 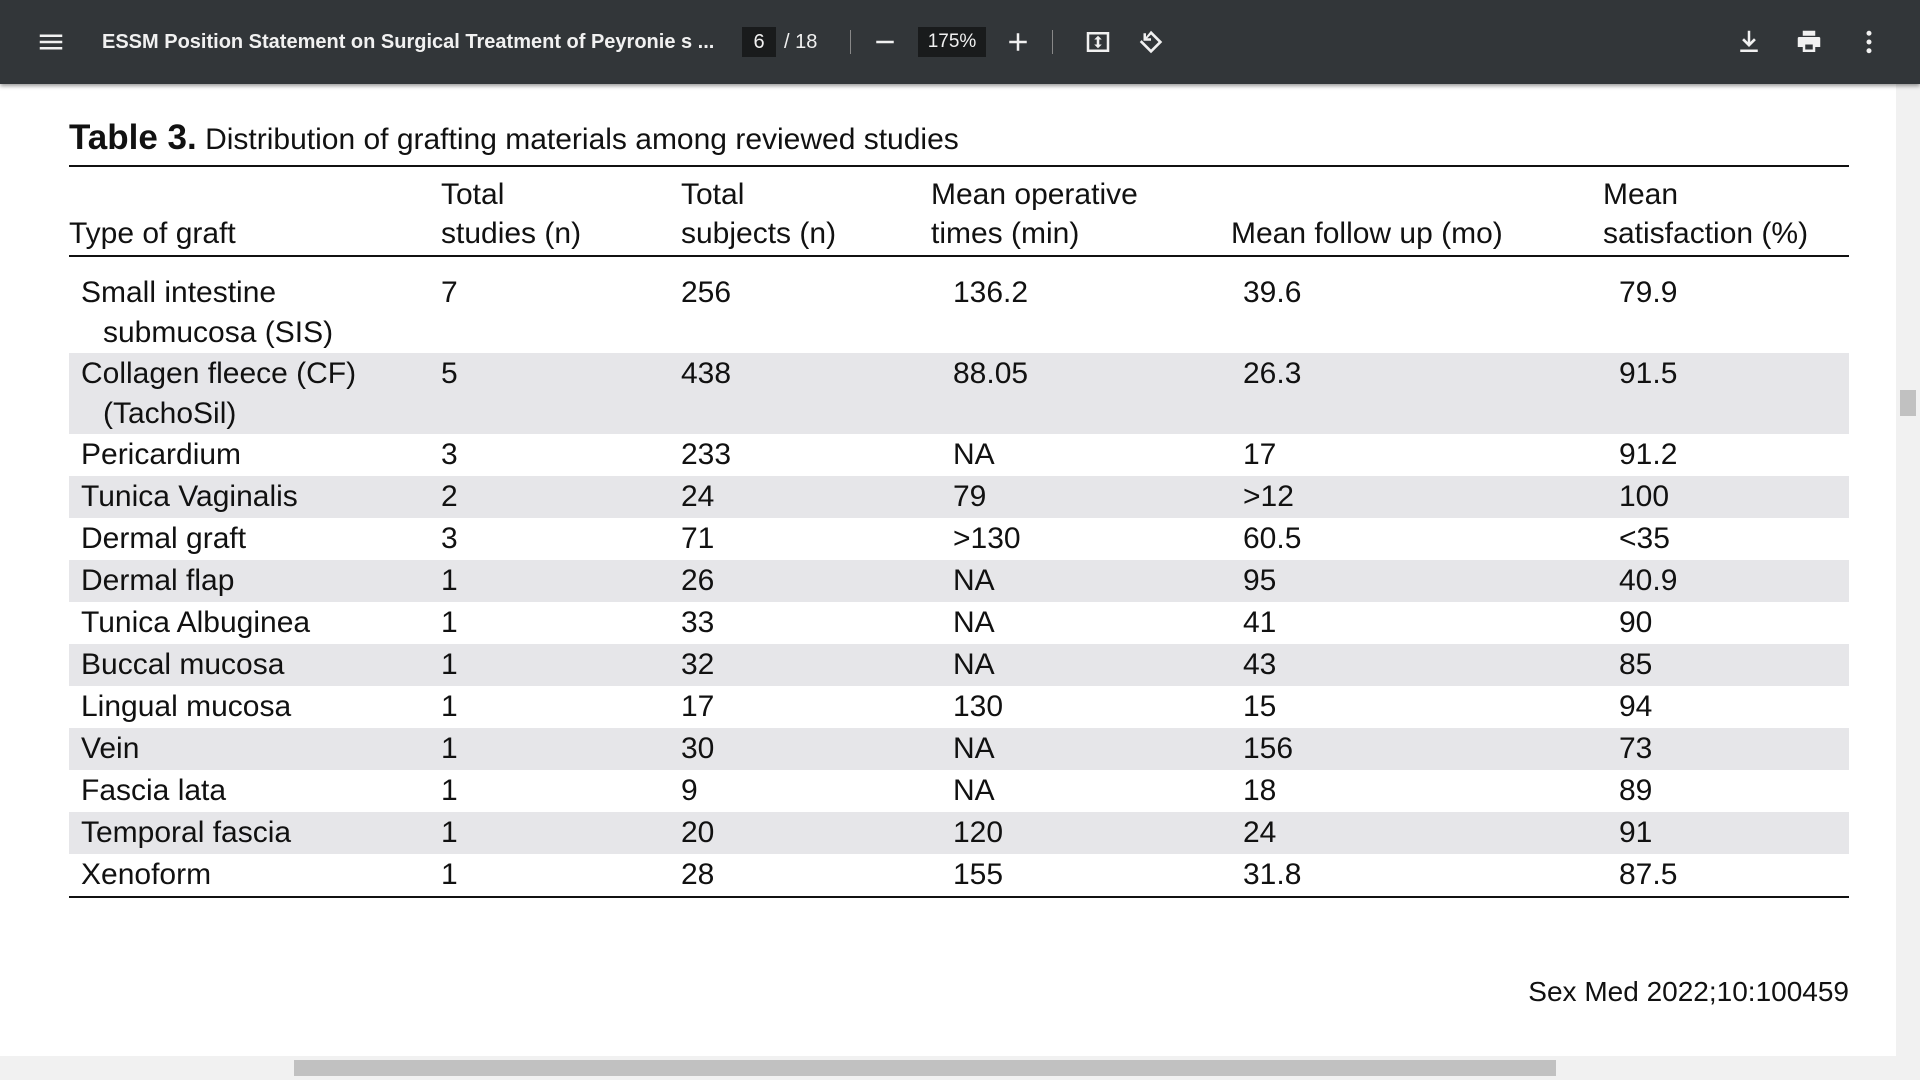 I want to click on table-cell: 32, so click(x=806, y=665).